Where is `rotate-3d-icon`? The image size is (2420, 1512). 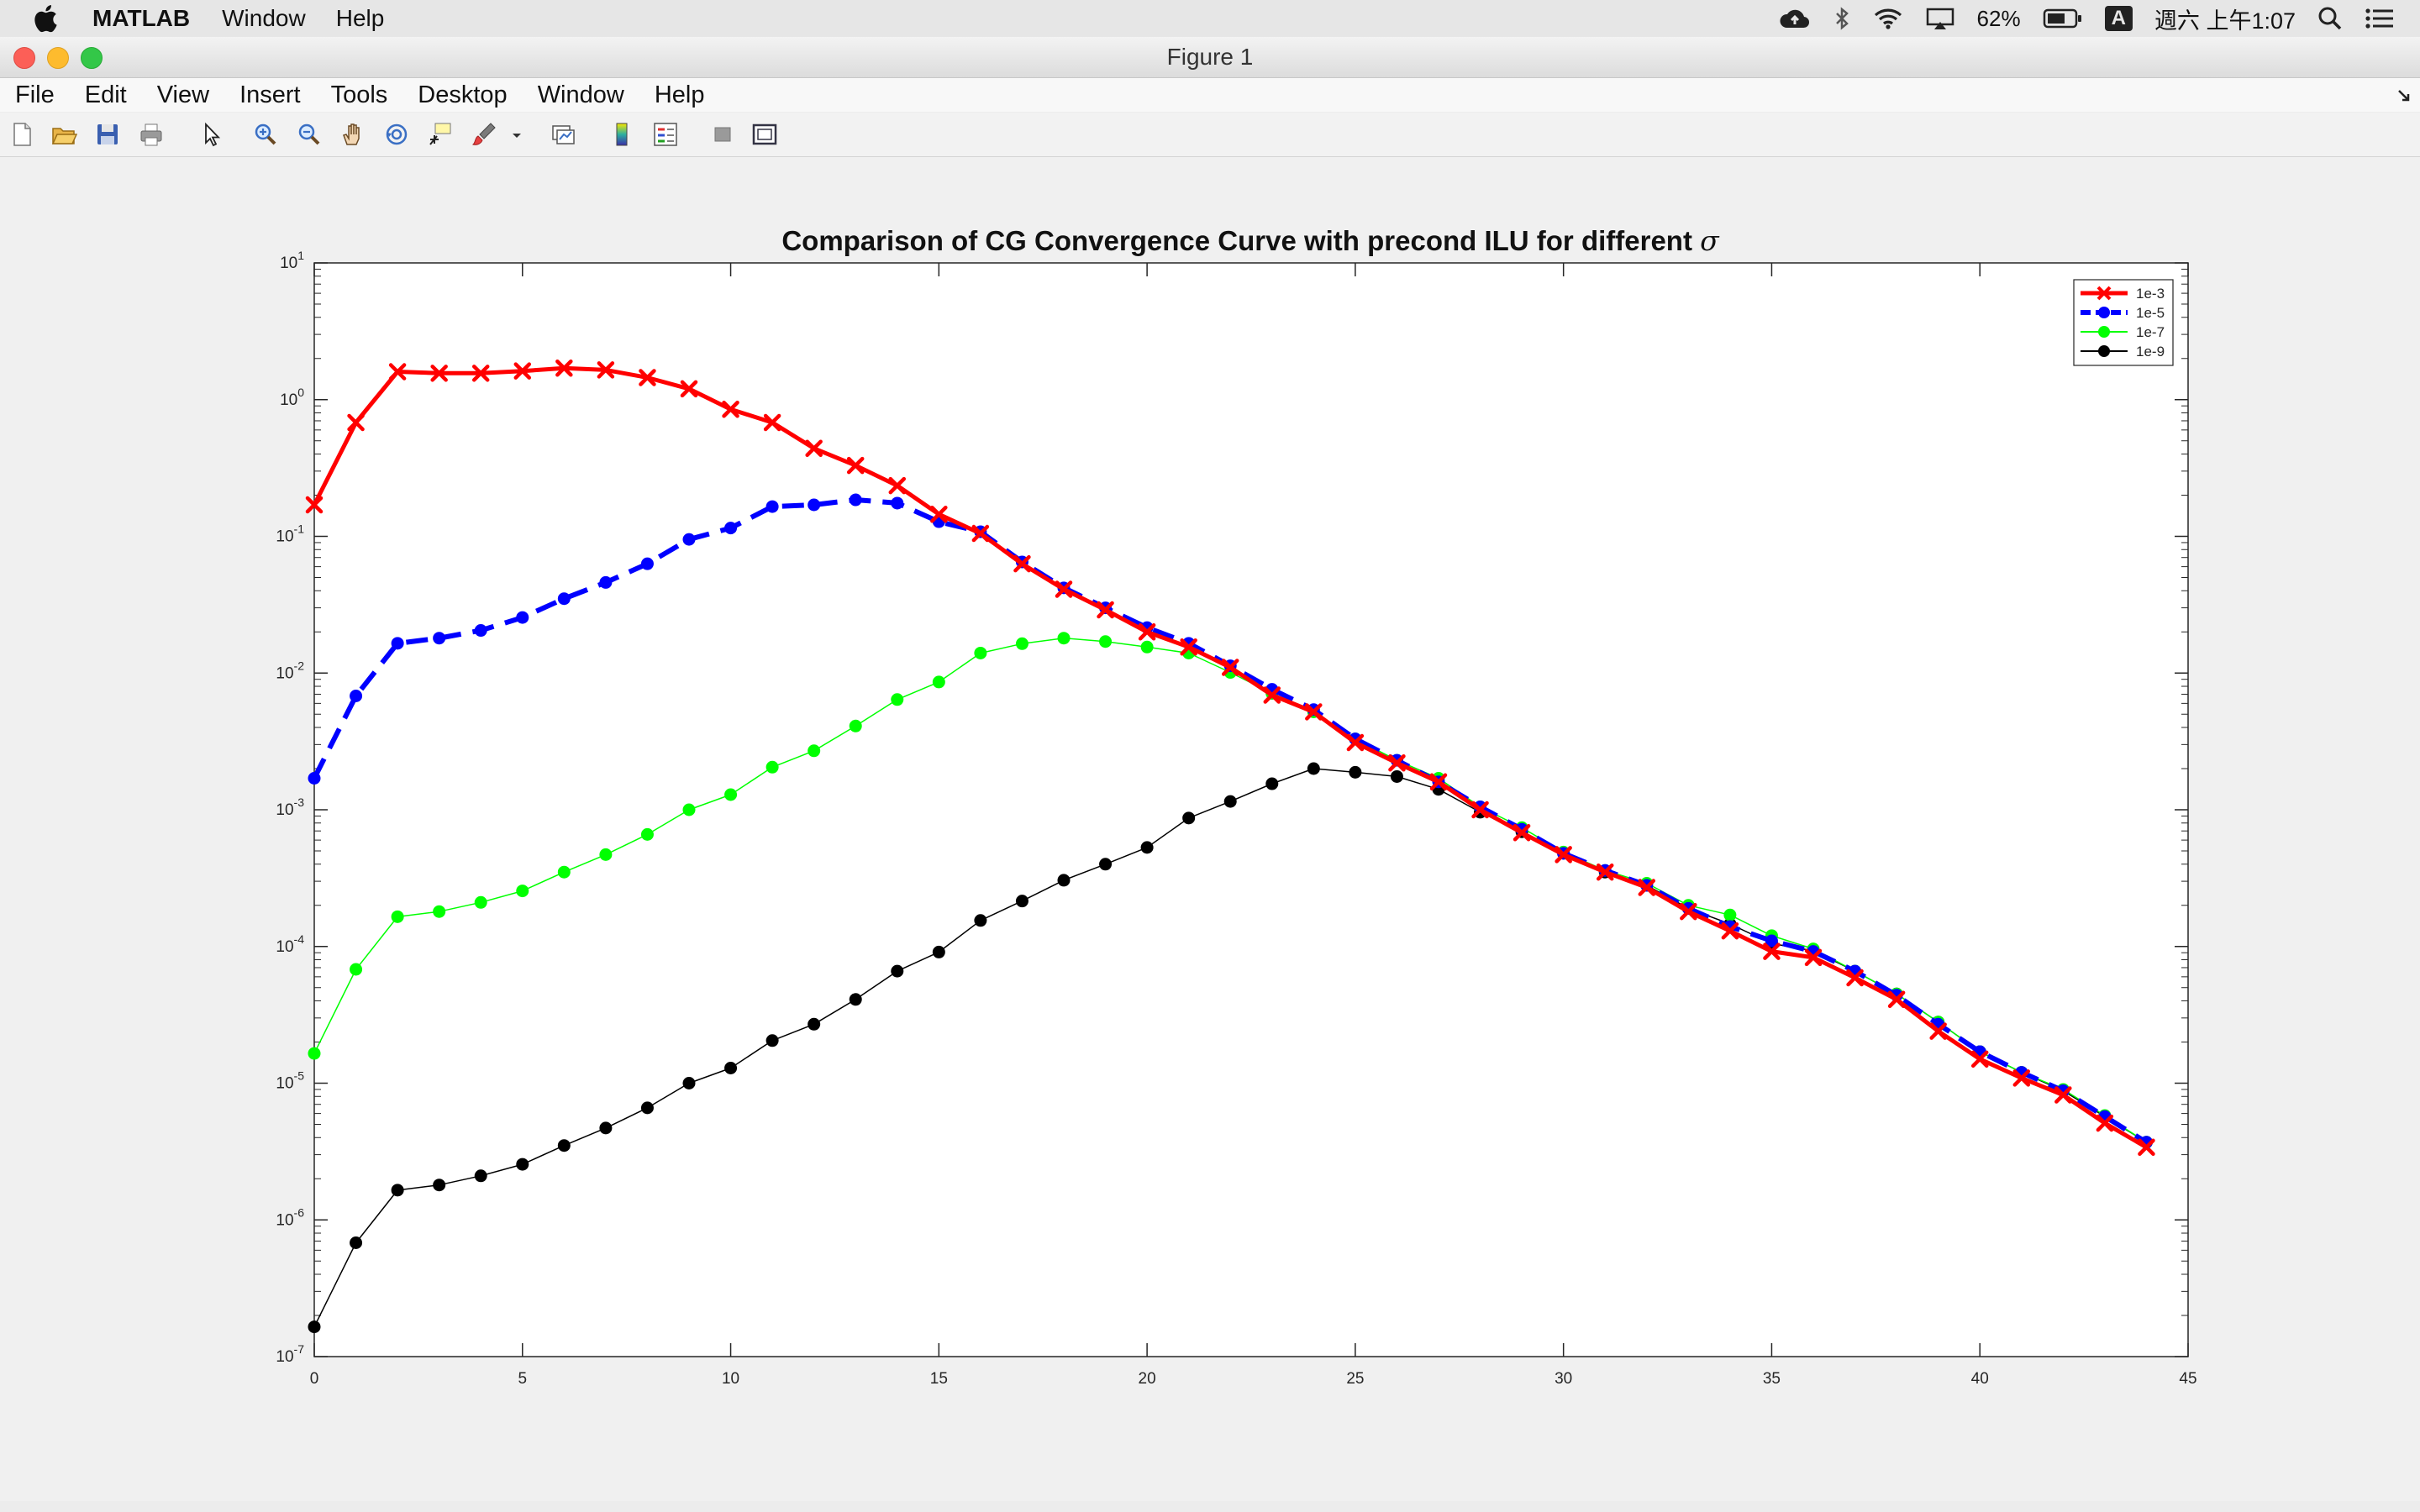
rotate-3d-icon is located at coordinates (397, 134).